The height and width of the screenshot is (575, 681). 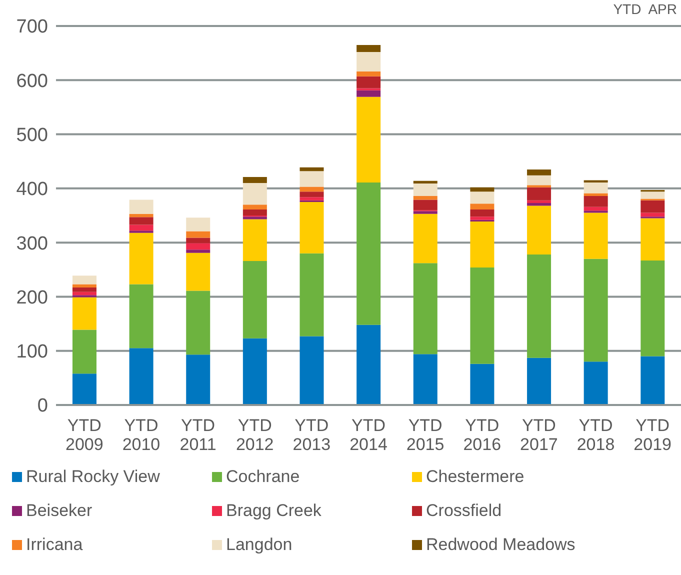 I want to click on legend-label: Beiseker, so click(x=59, y=511).